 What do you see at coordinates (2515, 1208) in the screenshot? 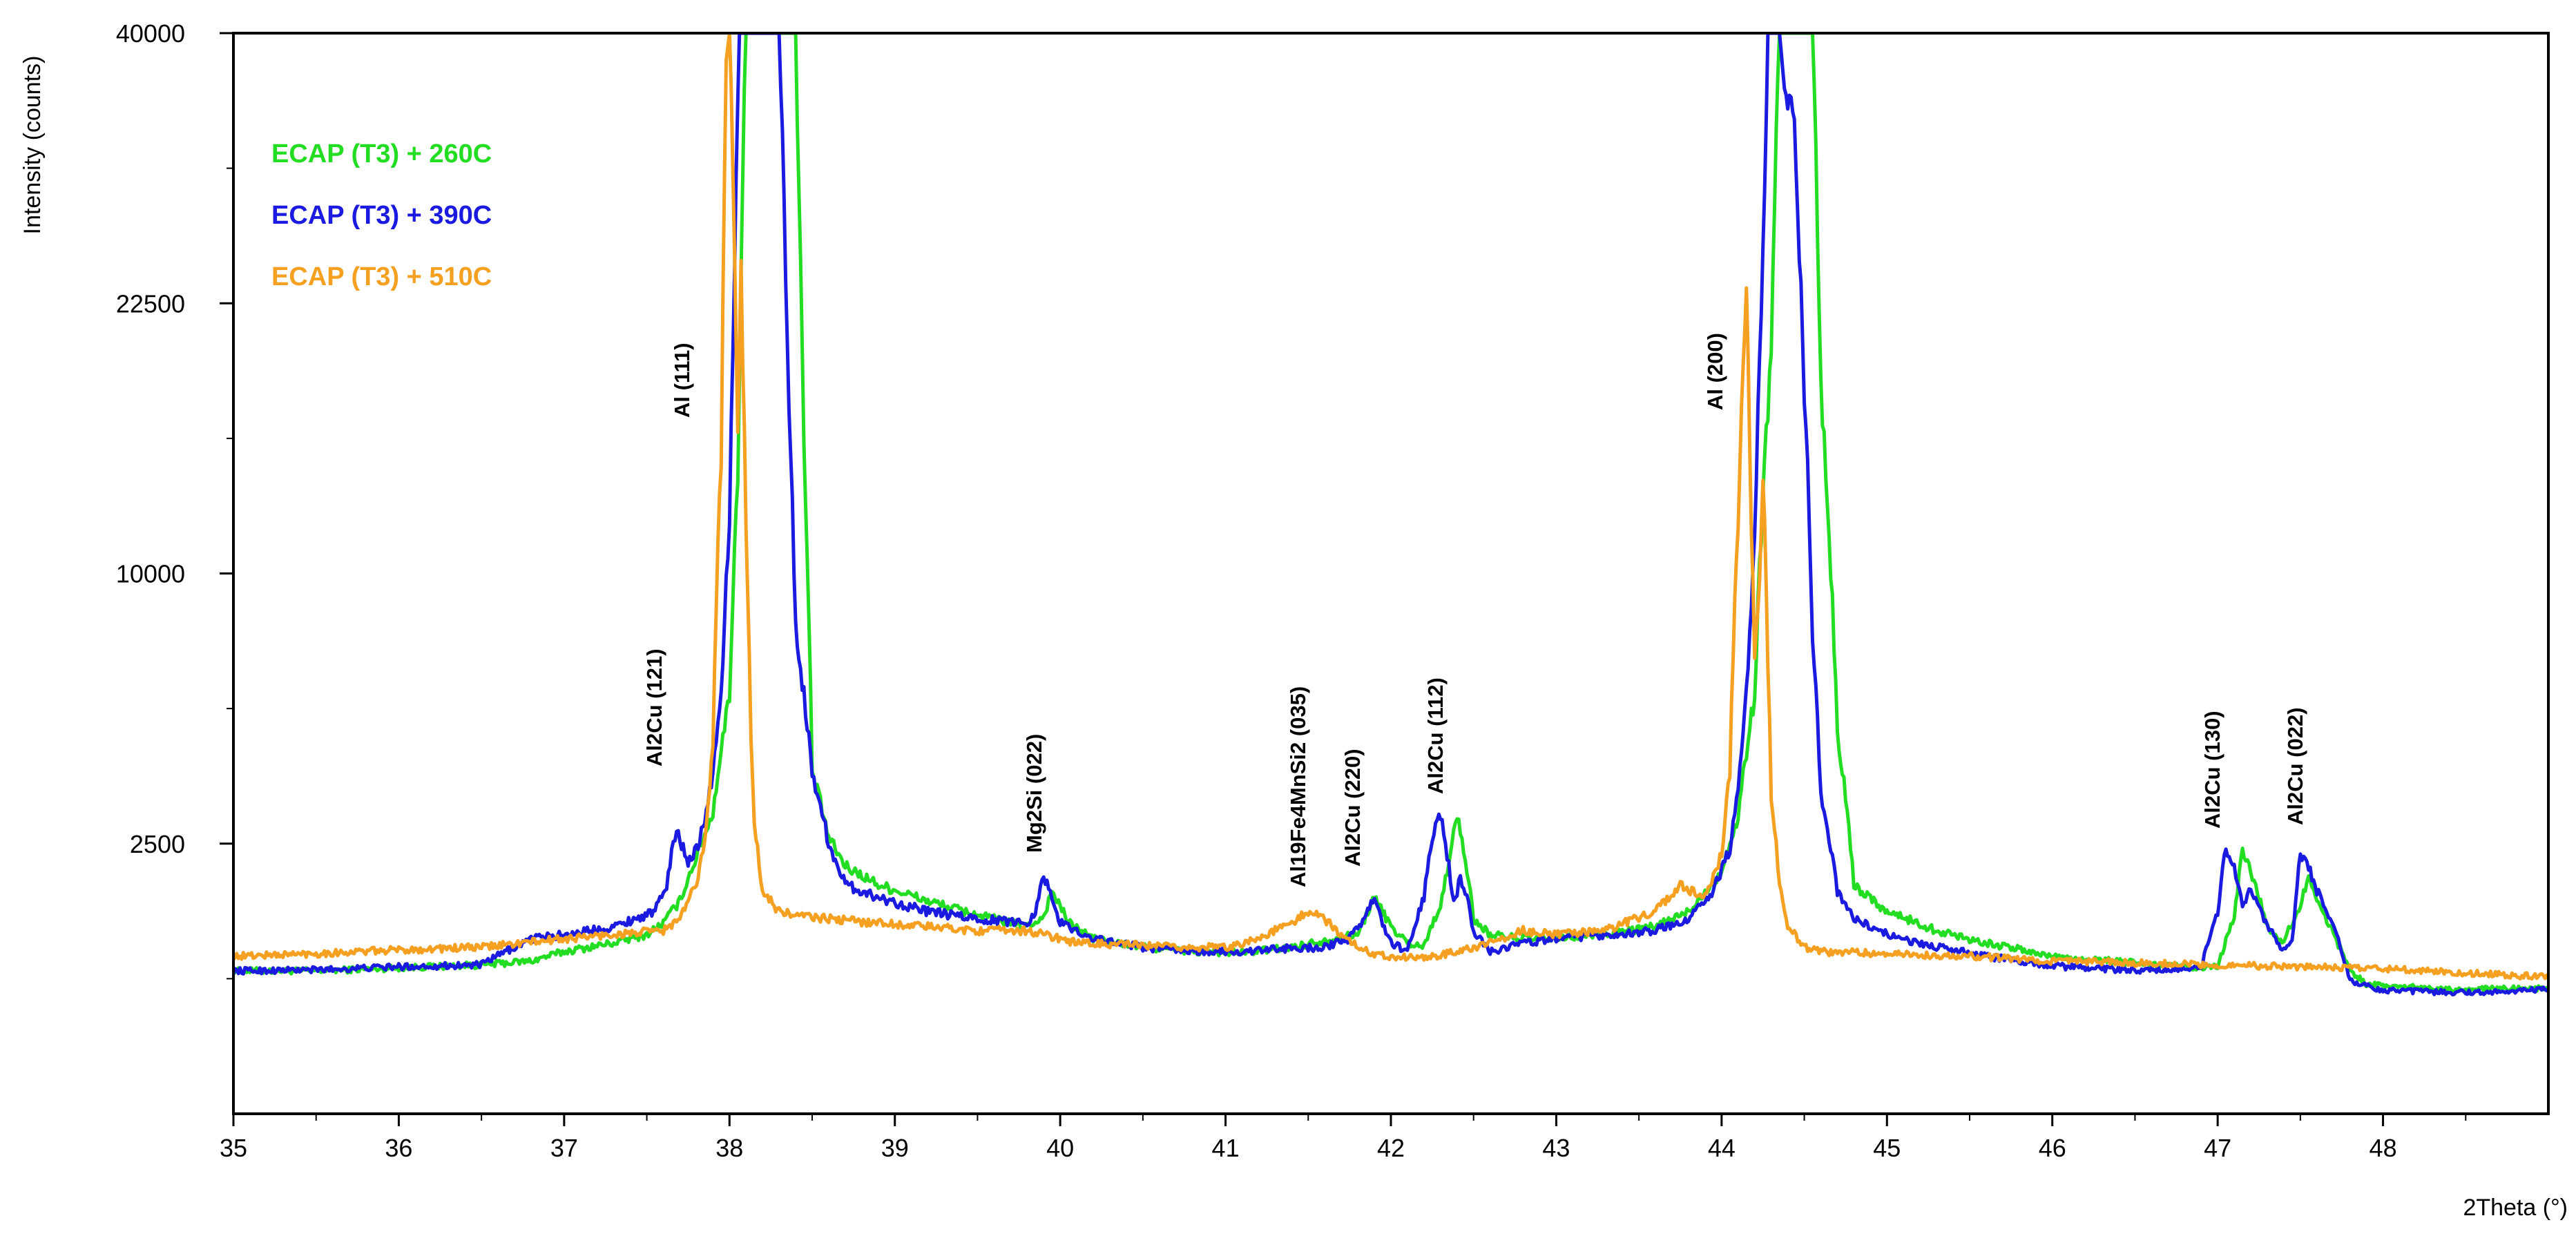
I see `x-axis-title: 2Theta (°)` at bounding box center [2515, 1208].